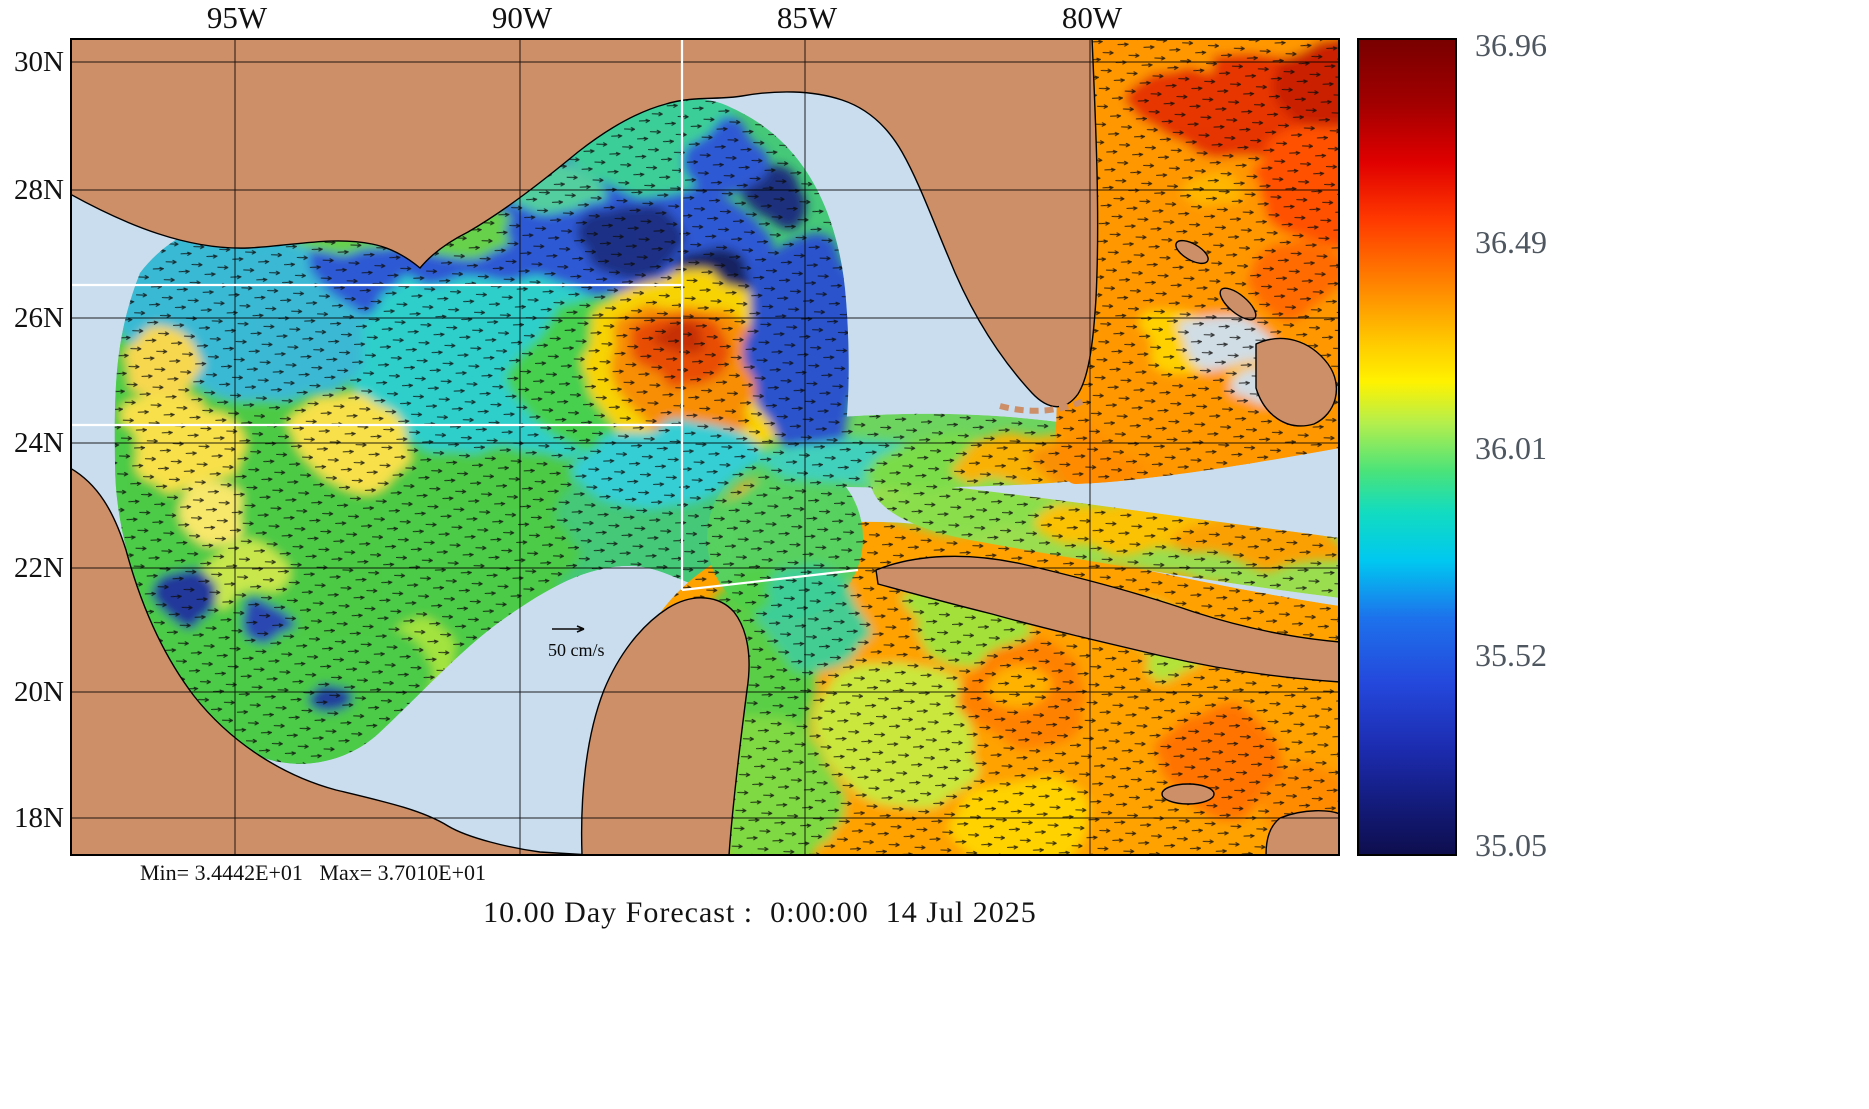 Image resolution: width=1869 pixels, height=1109 pixels. I want to click on minmax-annotation: Min= 3.4442E+01 Max= 3.7010E+01, so click(313, 872).